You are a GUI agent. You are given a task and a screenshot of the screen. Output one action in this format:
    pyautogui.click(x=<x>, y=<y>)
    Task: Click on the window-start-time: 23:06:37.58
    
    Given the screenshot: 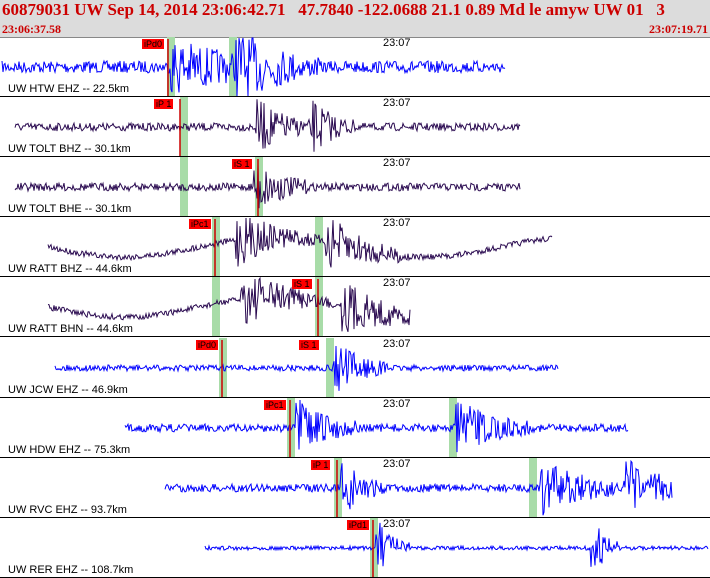 What is the action you would take?
    pyautogui.click(x=31, y=29)
    